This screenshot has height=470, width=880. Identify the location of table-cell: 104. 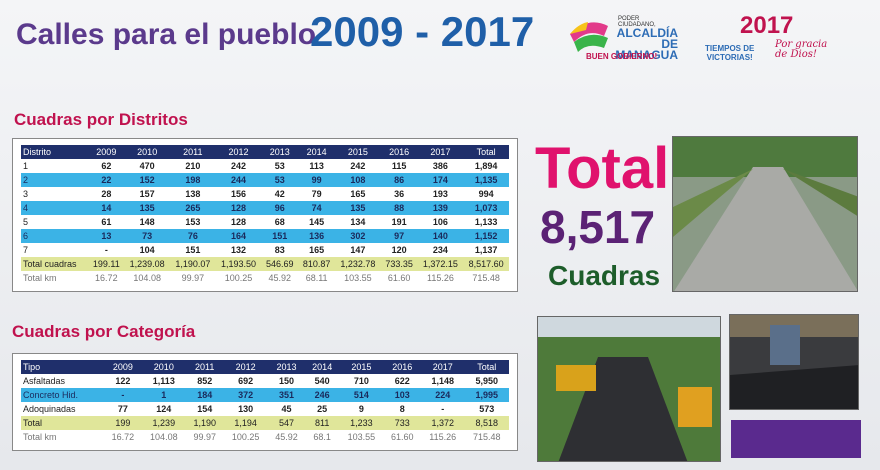
(147, 250).